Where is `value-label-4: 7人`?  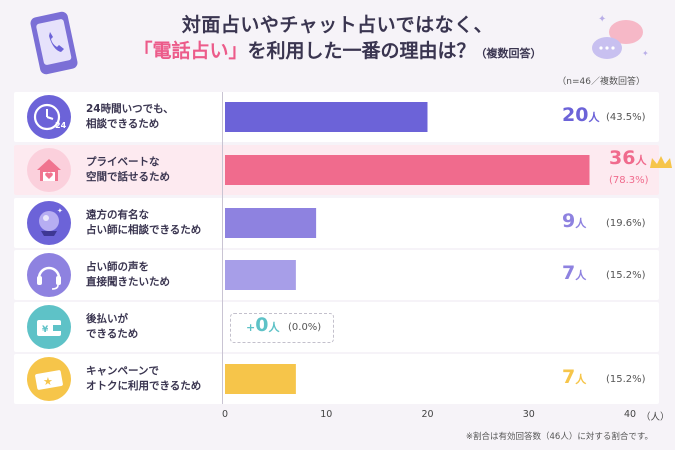 value-label-4: 7人 is located at coordinates (574, 273).